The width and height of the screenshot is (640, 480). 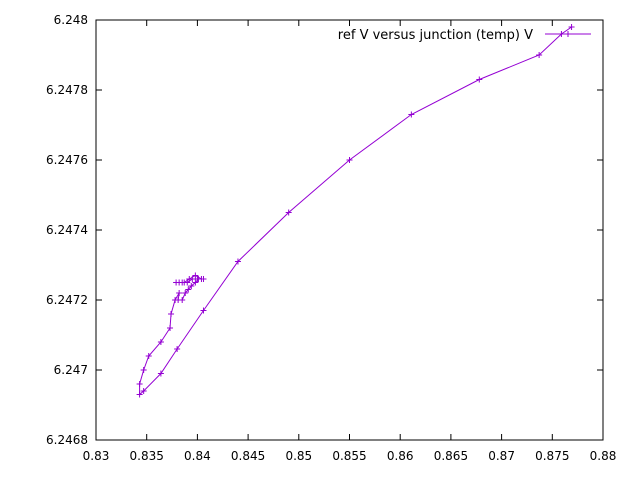 What do you see at coordinates (400, 456) in the screenshot?
I see `x-tick-label: 0.86` at bounding box center [400, 456].